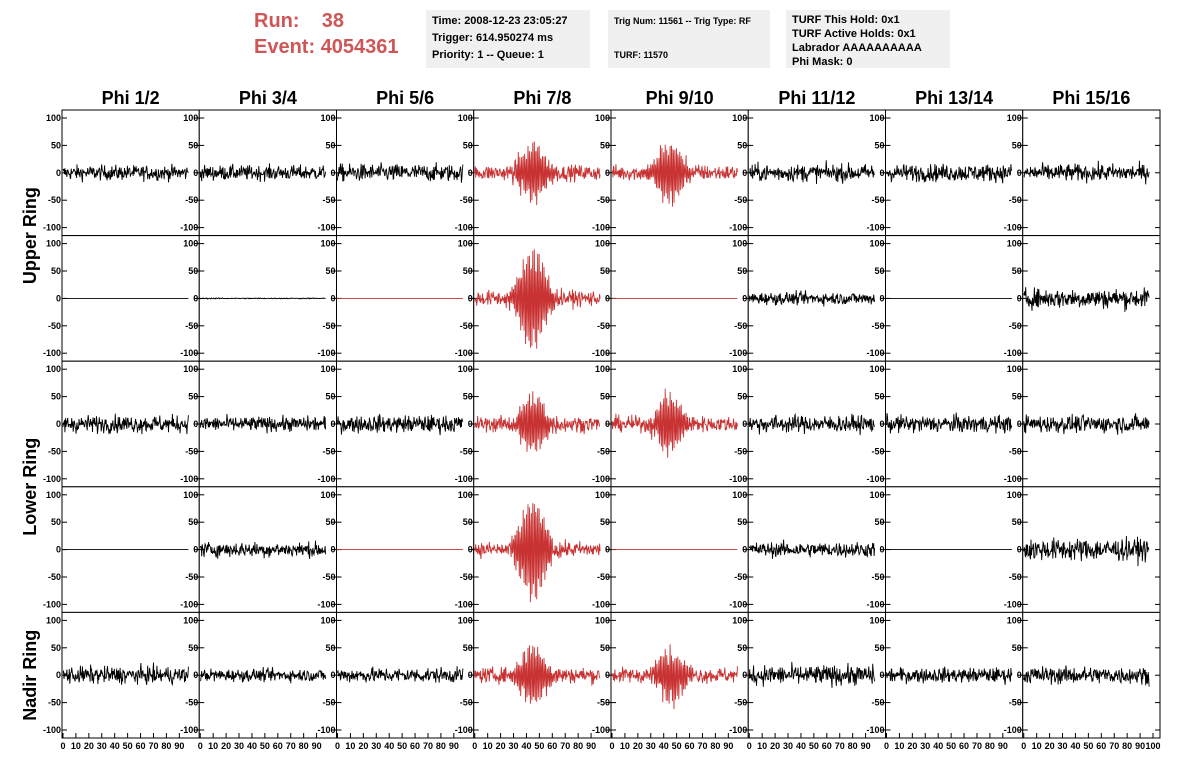 This screenshot has width=1196, height=772. What do you see at coordinates (542, 98) in the screenshot?
I see `column-header: Phi 7/8` at bounding box center [542, 98].